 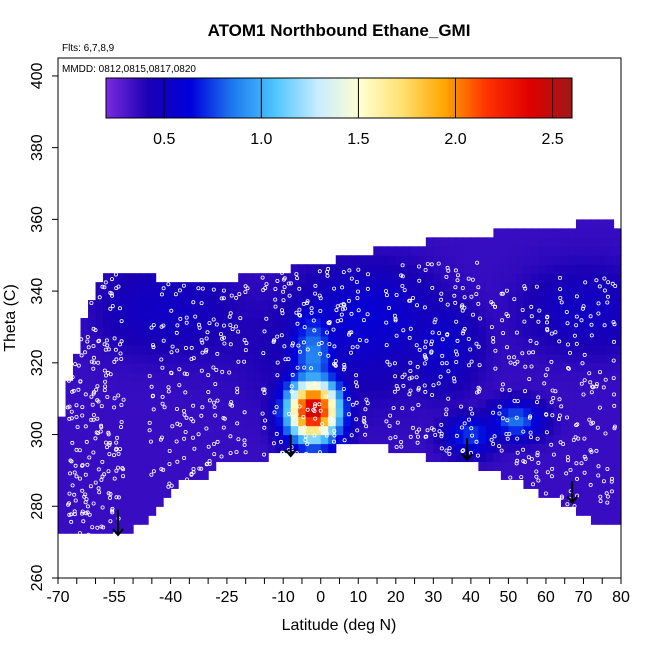 I want to click on arrow, so click(x=572, y=493).